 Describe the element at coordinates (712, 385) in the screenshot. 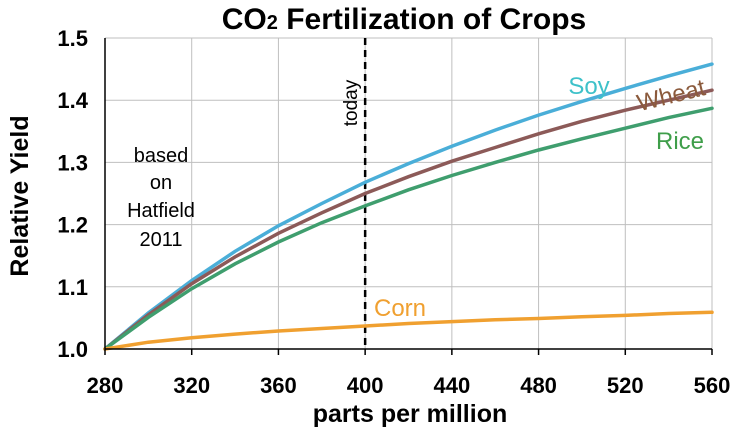

I see `x-tick-label: 560` at that location.